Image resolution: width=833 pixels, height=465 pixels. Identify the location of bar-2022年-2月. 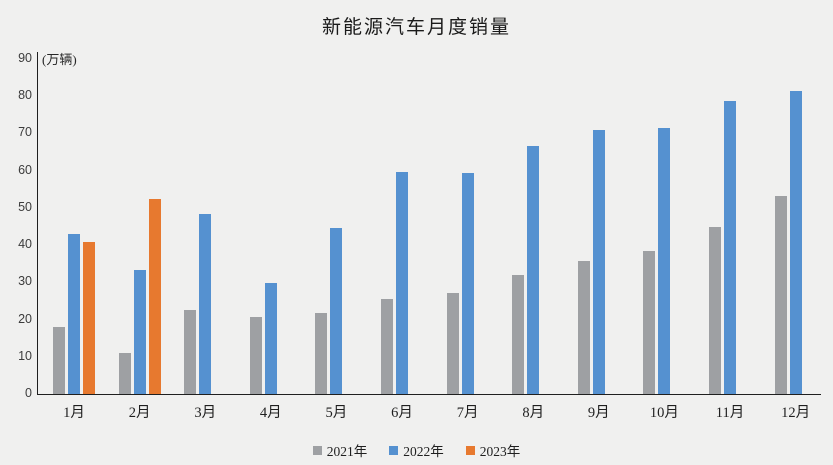
(139, 331).